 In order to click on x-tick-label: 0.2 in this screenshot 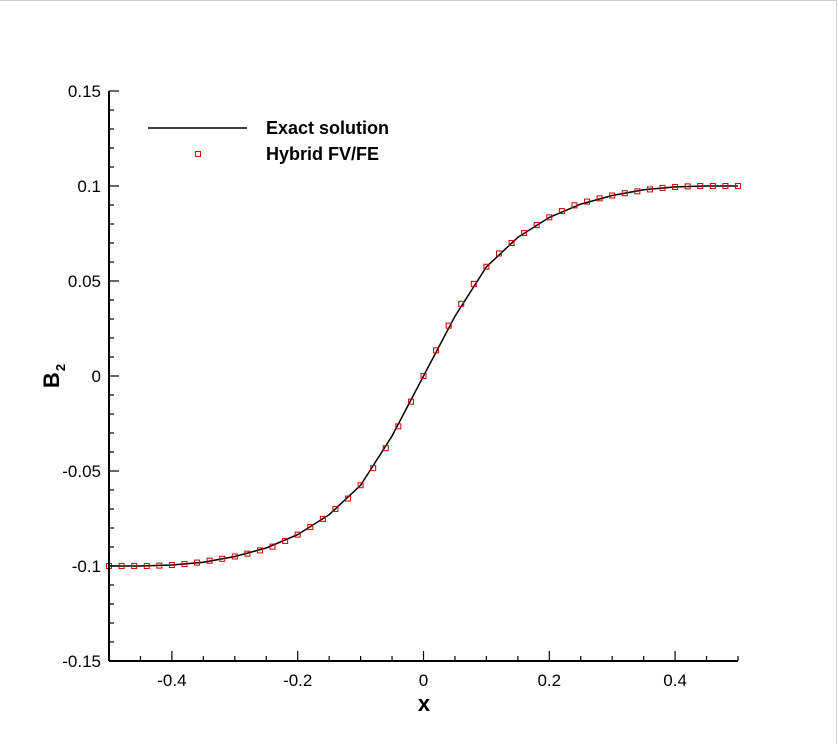, I will do `click(549, 680)`.